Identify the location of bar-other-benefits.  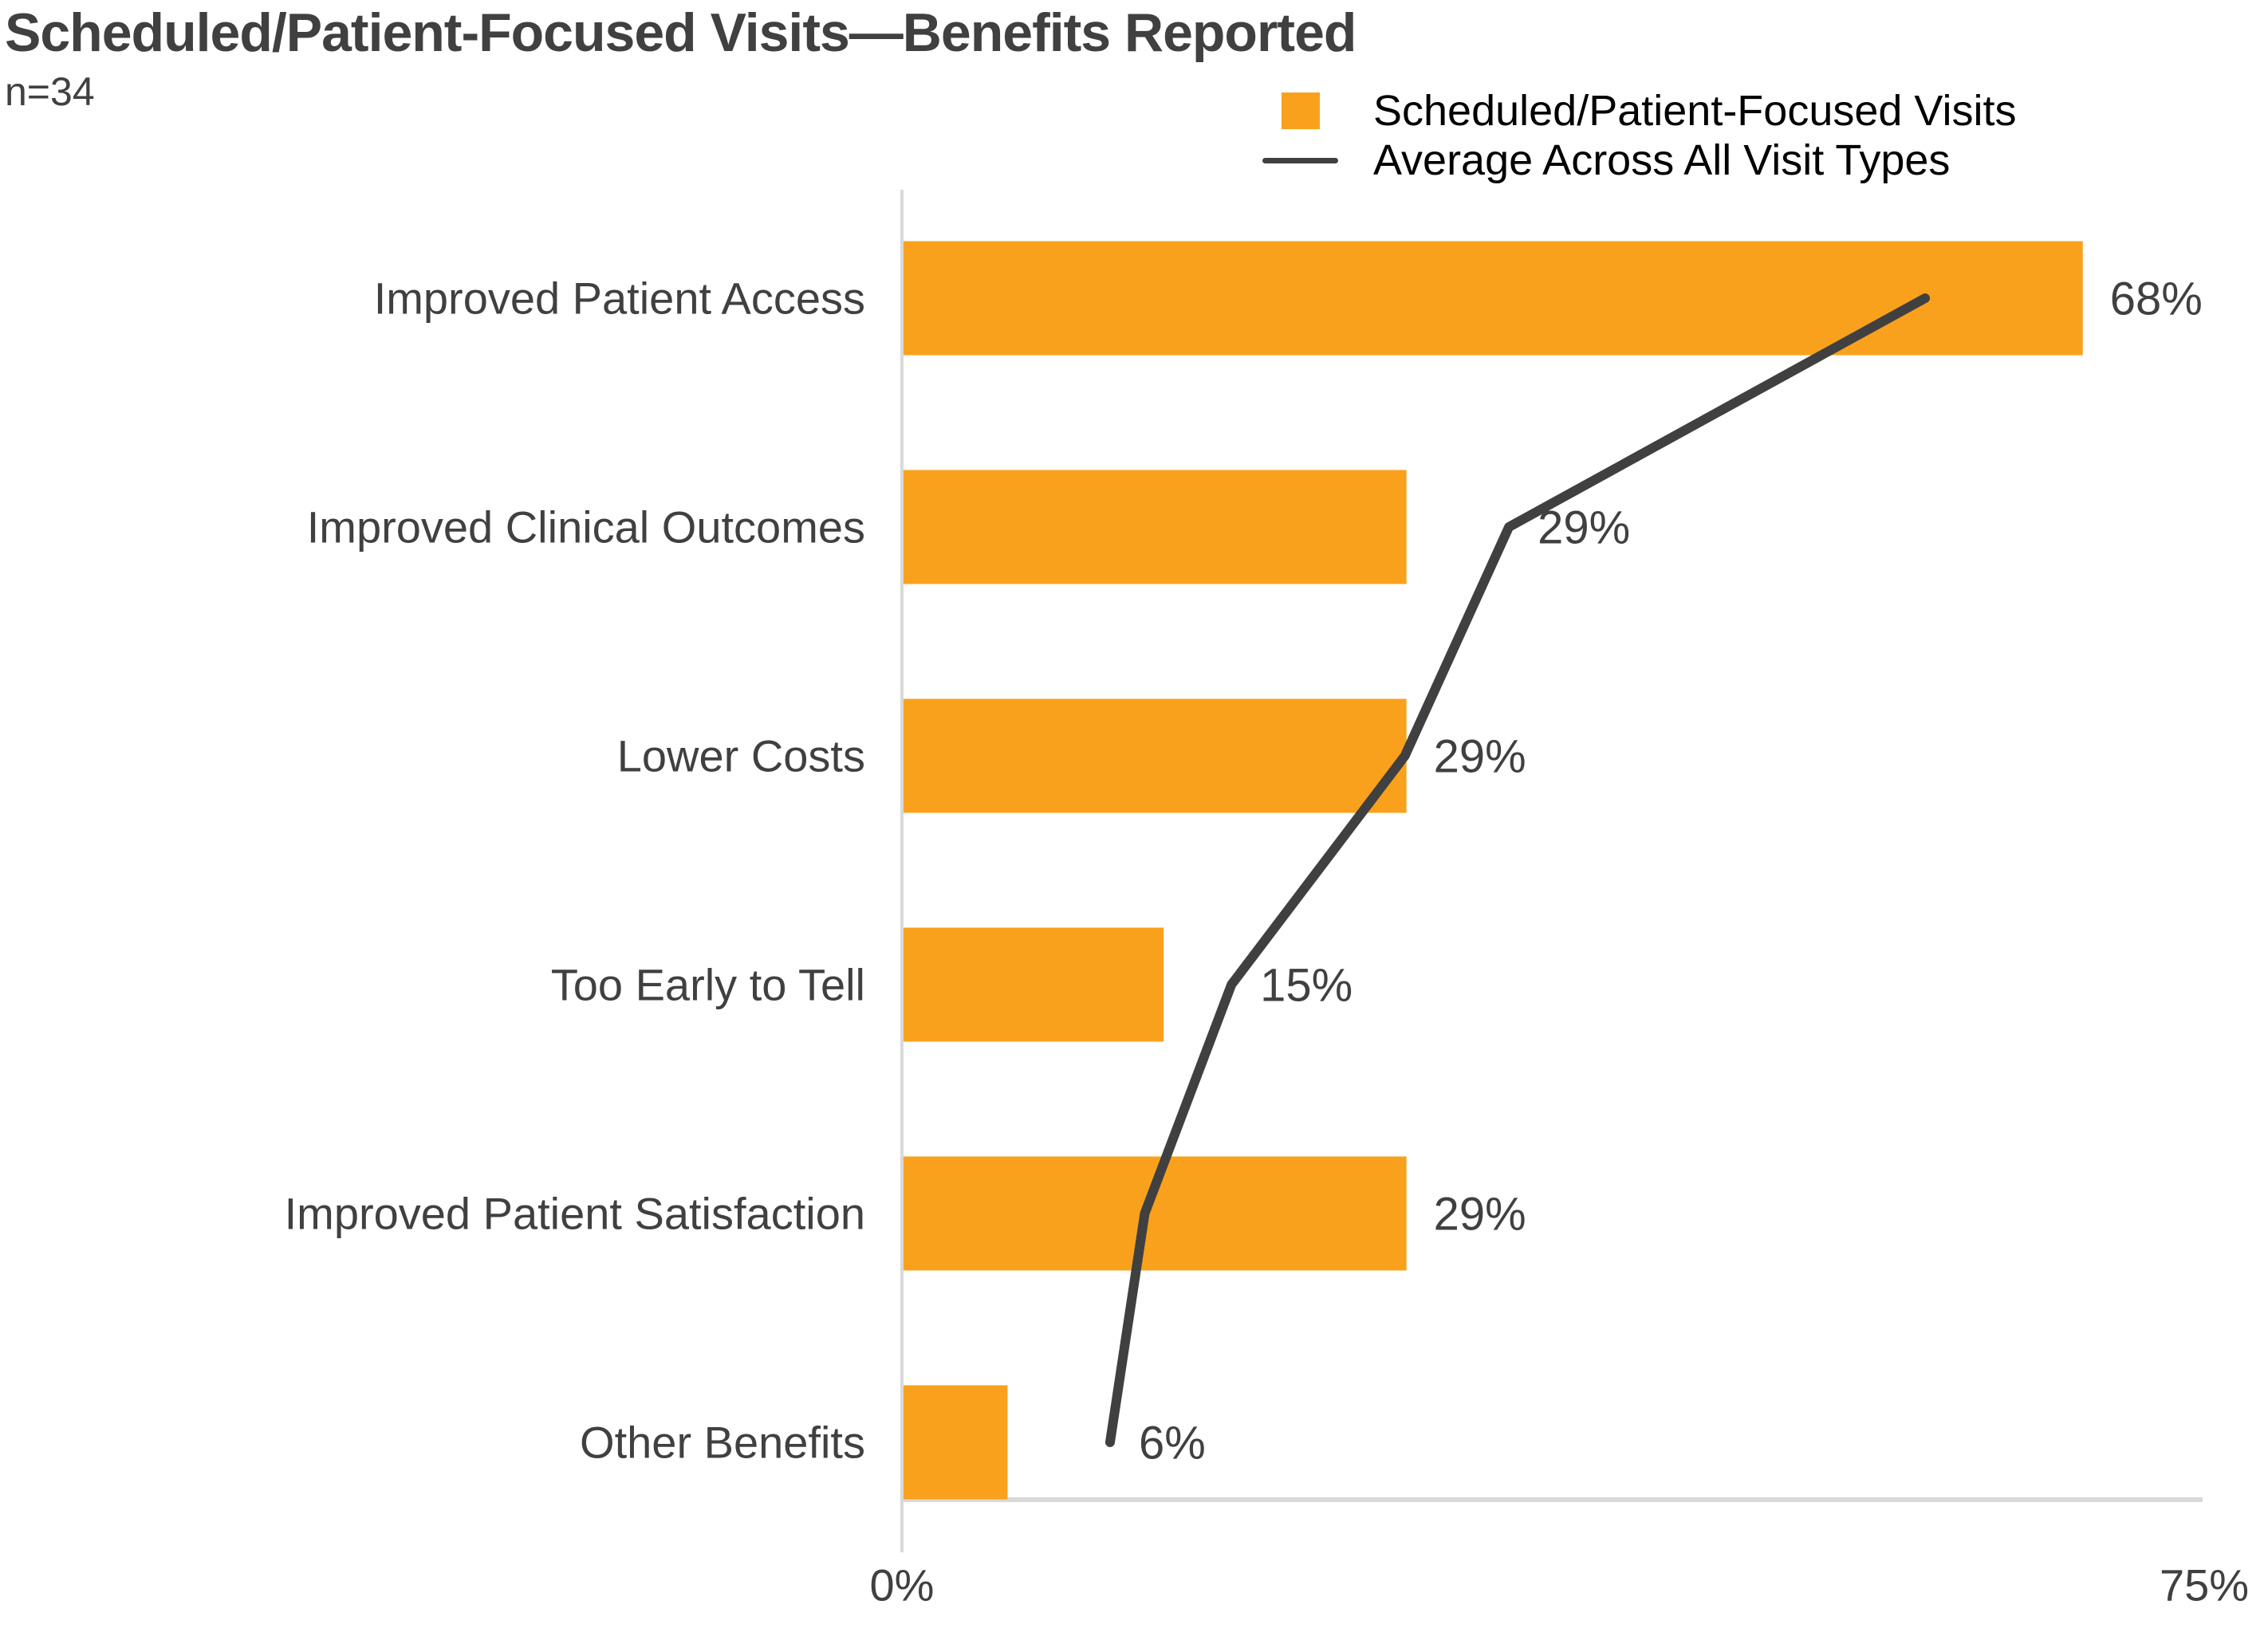
(956, 1442).